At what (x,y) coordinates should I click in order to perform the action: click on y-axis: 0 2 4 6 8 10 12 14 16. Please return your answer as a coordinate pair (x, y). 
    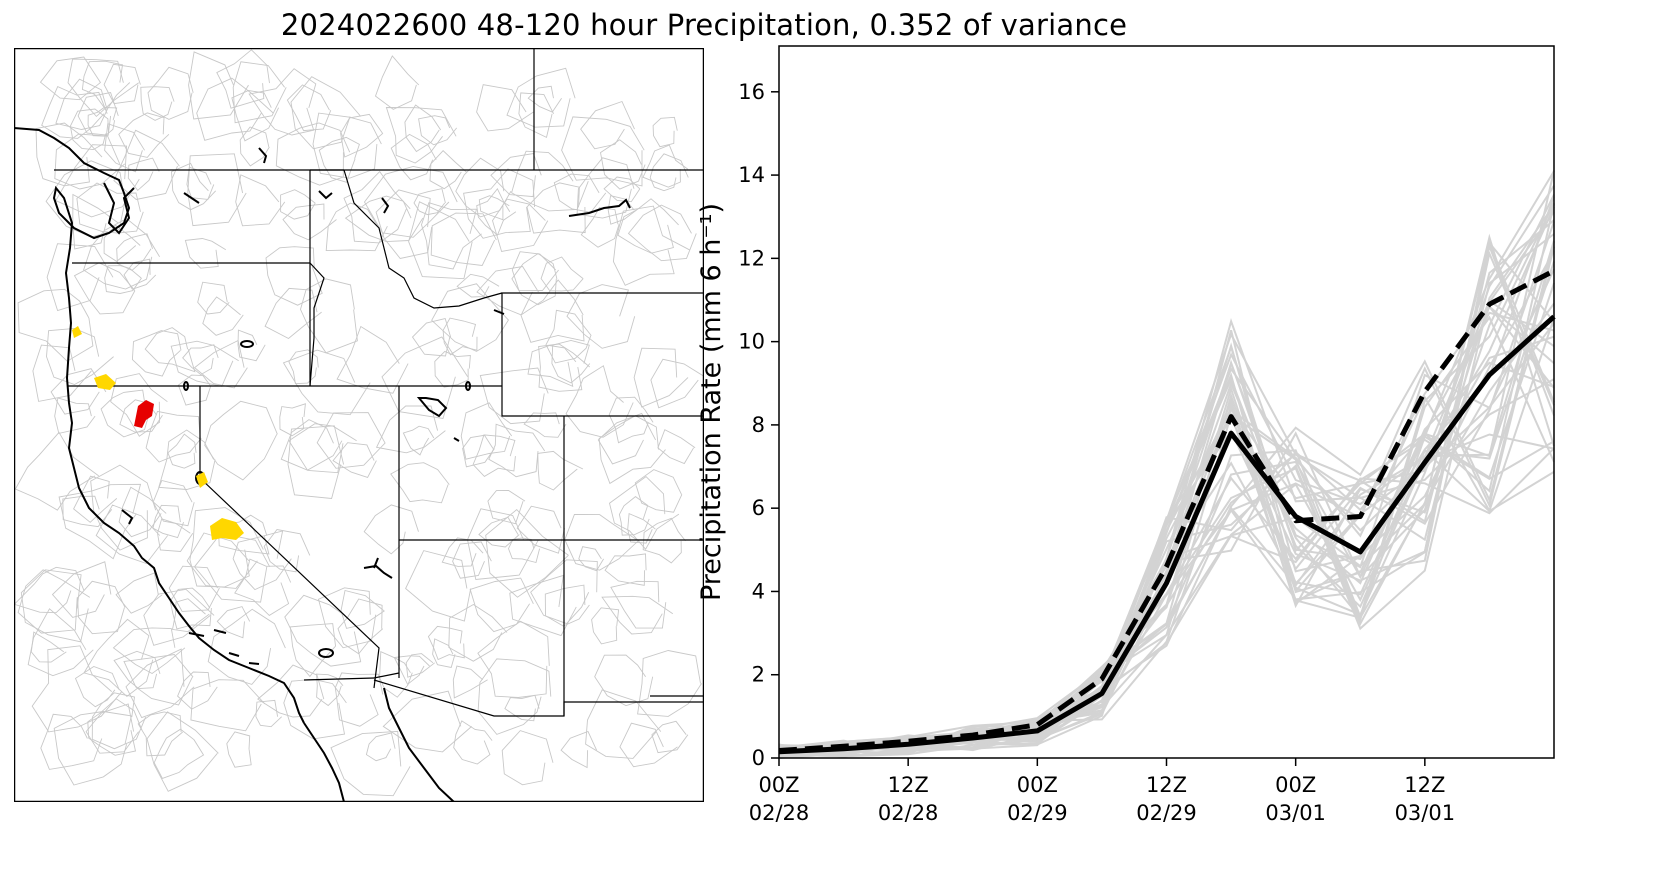
    Looking at the image, I should click on (758, 425).